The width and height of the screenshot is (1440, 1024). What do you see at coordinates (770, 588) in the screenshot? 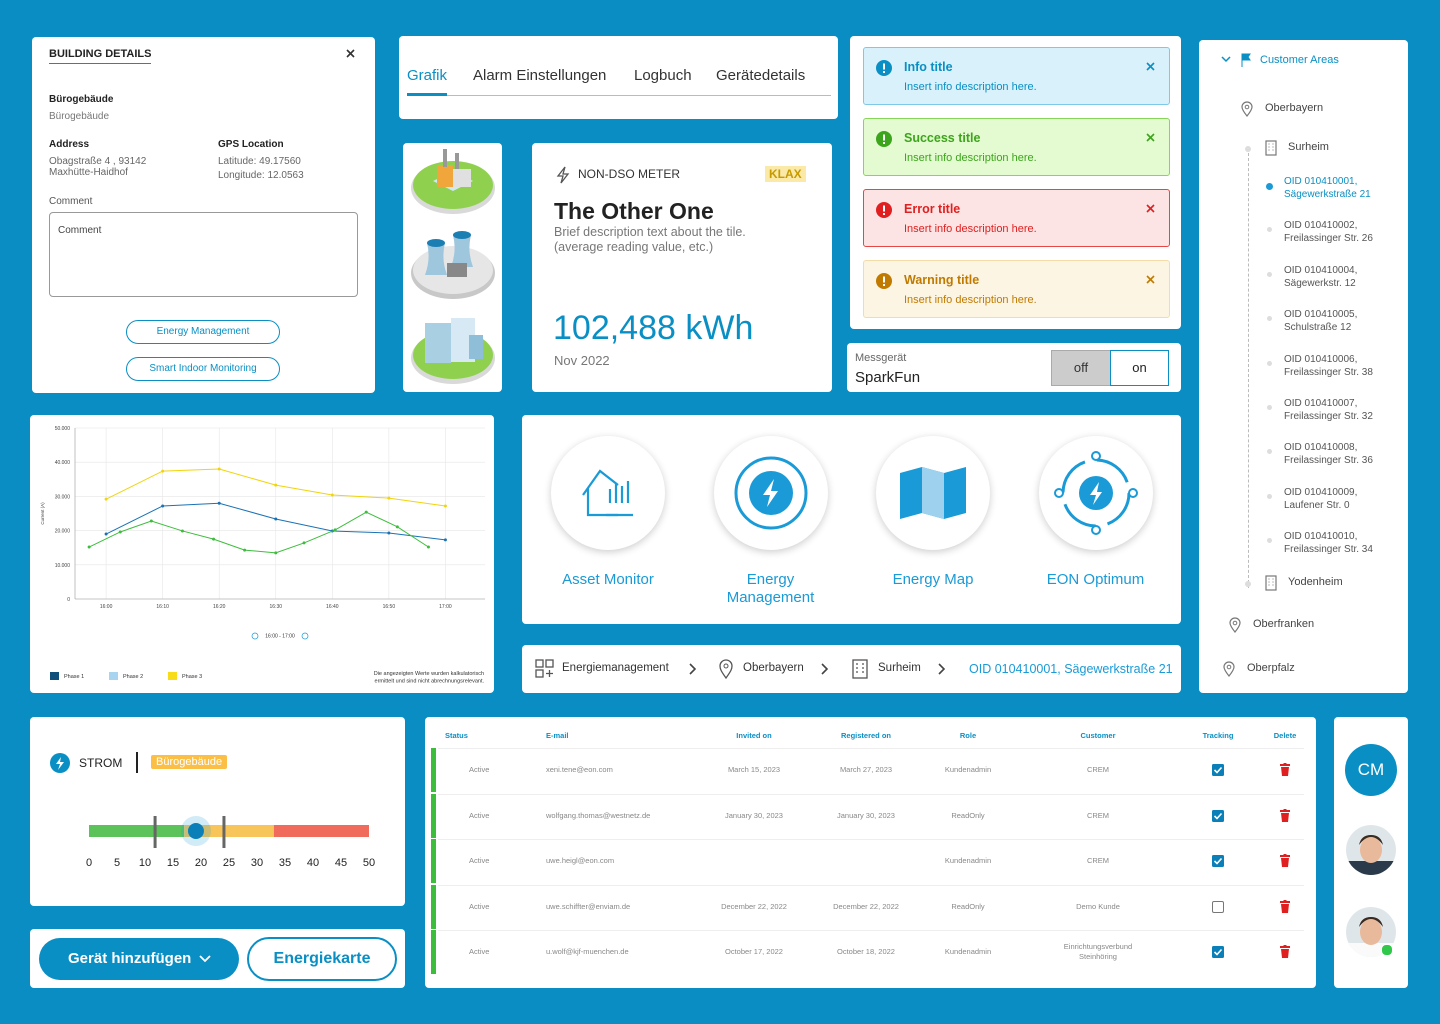
I see `app-label: Energy Management` at bounding box center [770, 588].